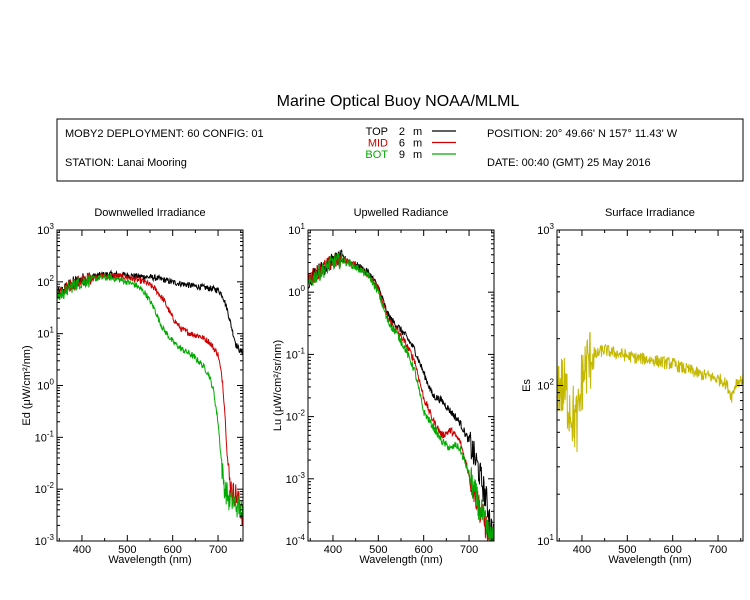 The image size is (750, 600). What do you see at coordinates (302, 537) in the screenshot?
I see `y-tick-exponent: -4` at bounding box center [302, 537].